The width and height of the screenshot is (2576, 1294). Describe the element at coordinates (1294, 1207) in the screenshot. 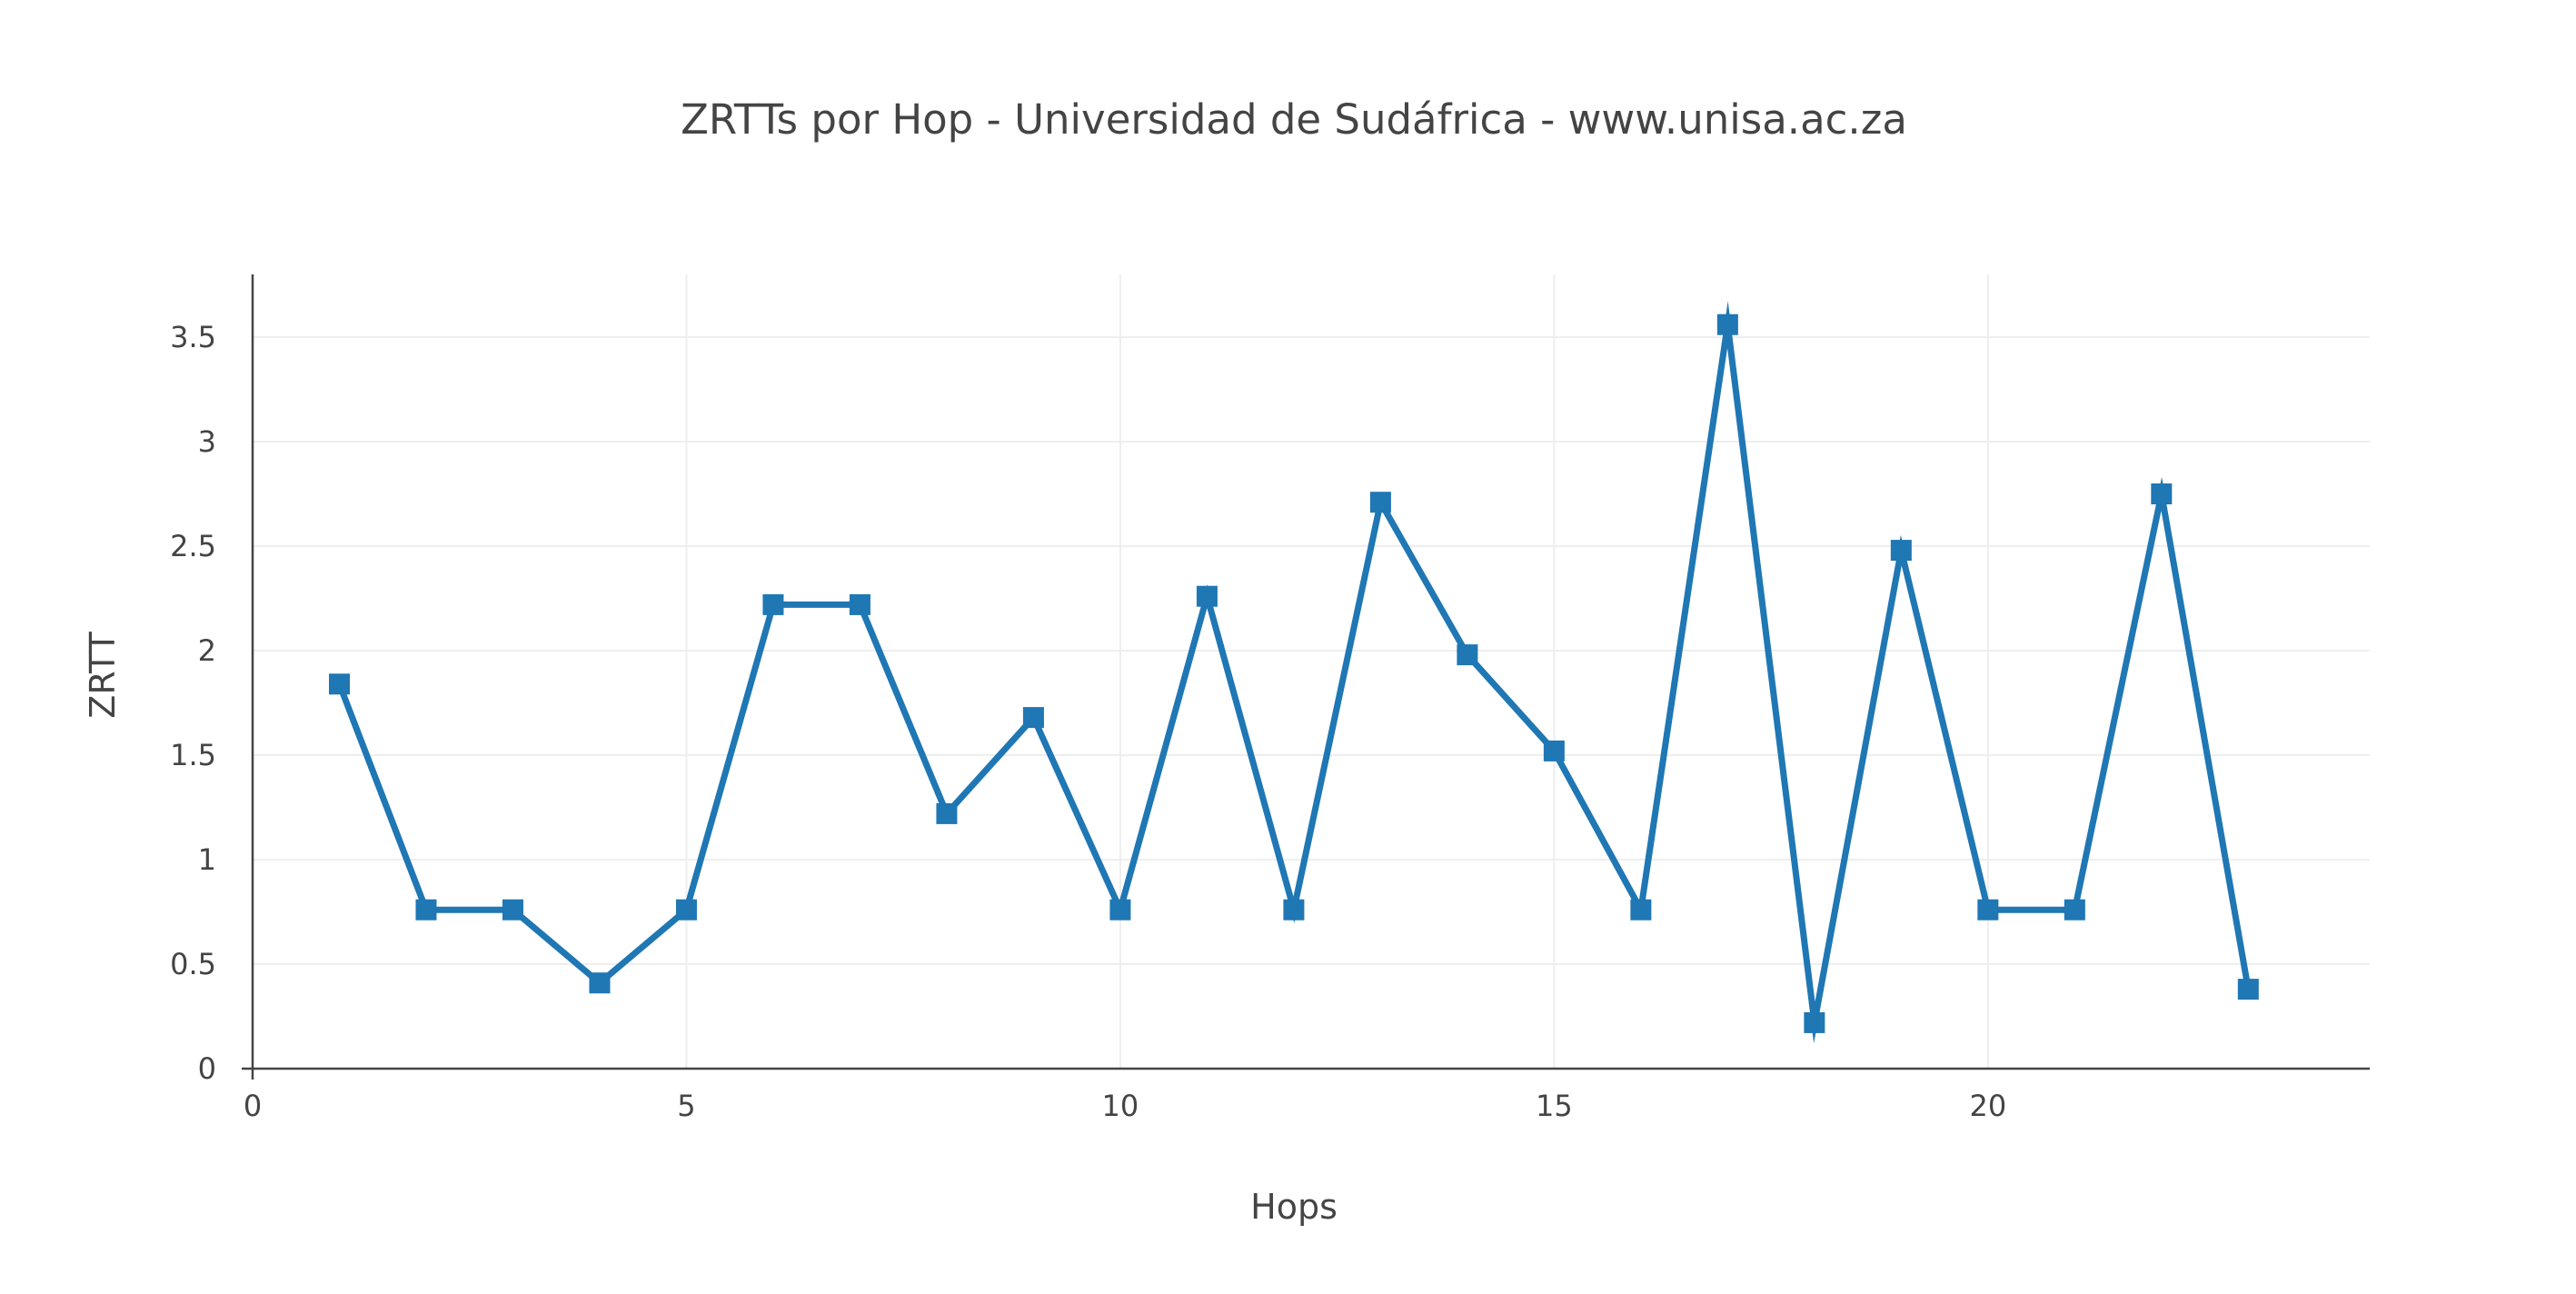

I see `x-axis-title: Hops` at that location.